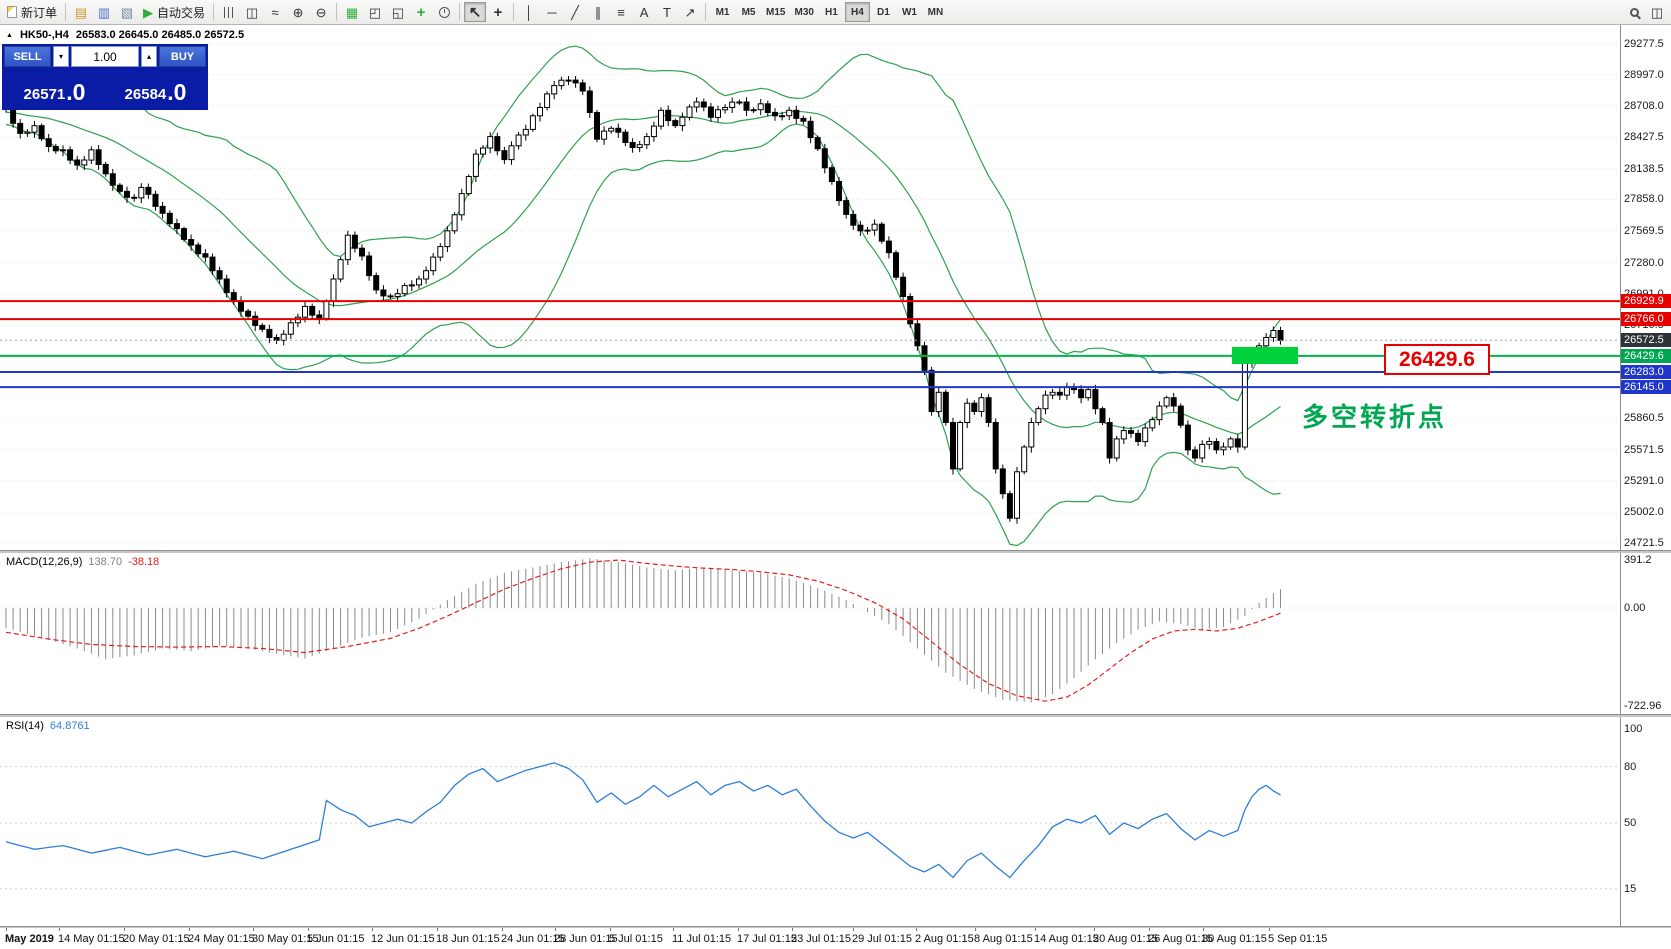 The height and width of the screenshot is (949, 1671). Describe the element at coordinates (155, 87) in the screenshot. I see `buy-price: 26584 .0` at that location.